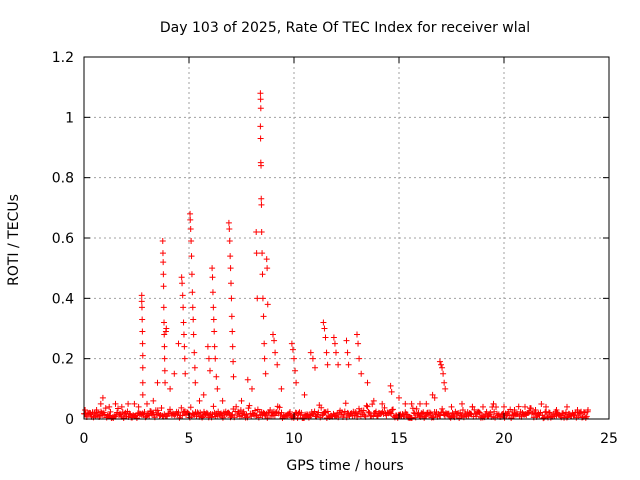  What do you see at coordinates (63, 179) in the screenshot?
I see `y-tick-label: 0.8` at bounding box center [63, 179].